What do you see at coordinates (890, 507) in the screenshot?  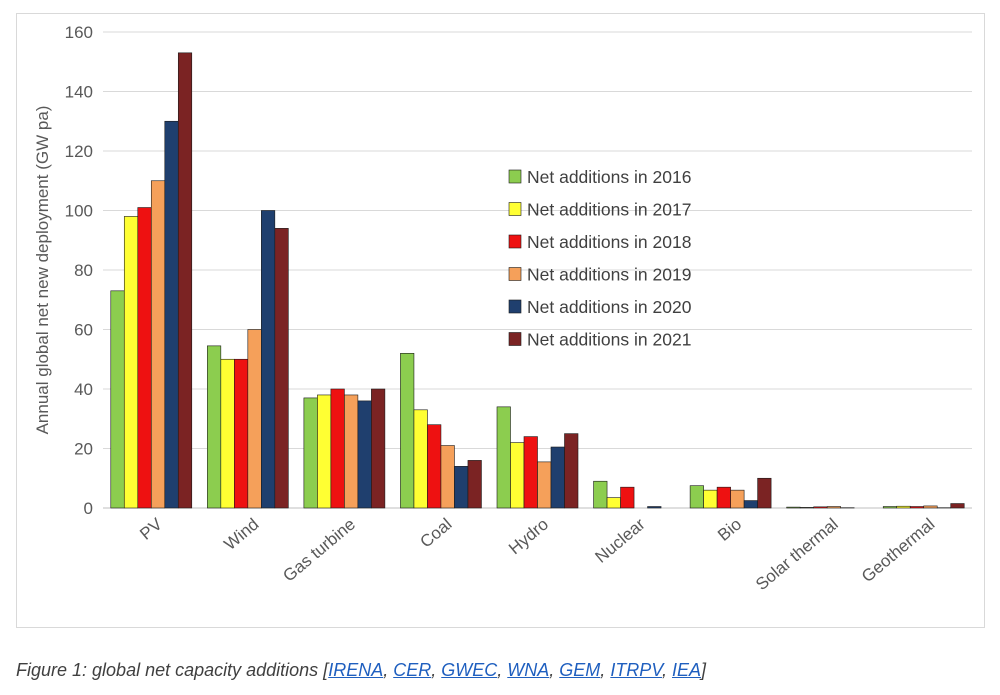 I see `bar-geothermal-s1` at bounding box center [890, 507].